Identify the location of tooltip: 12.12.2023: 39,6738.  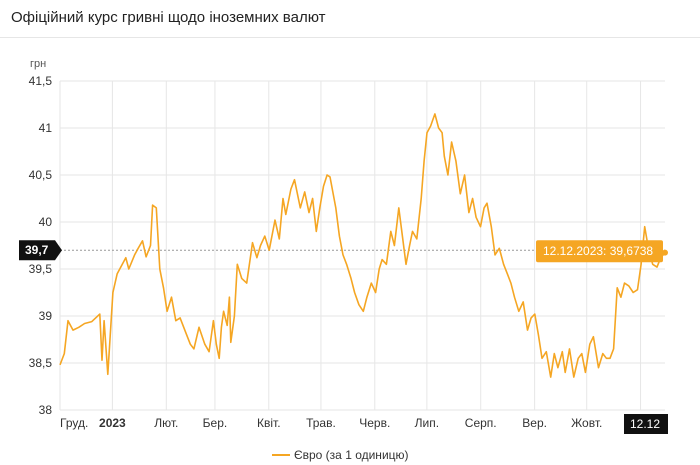
(599, 251).